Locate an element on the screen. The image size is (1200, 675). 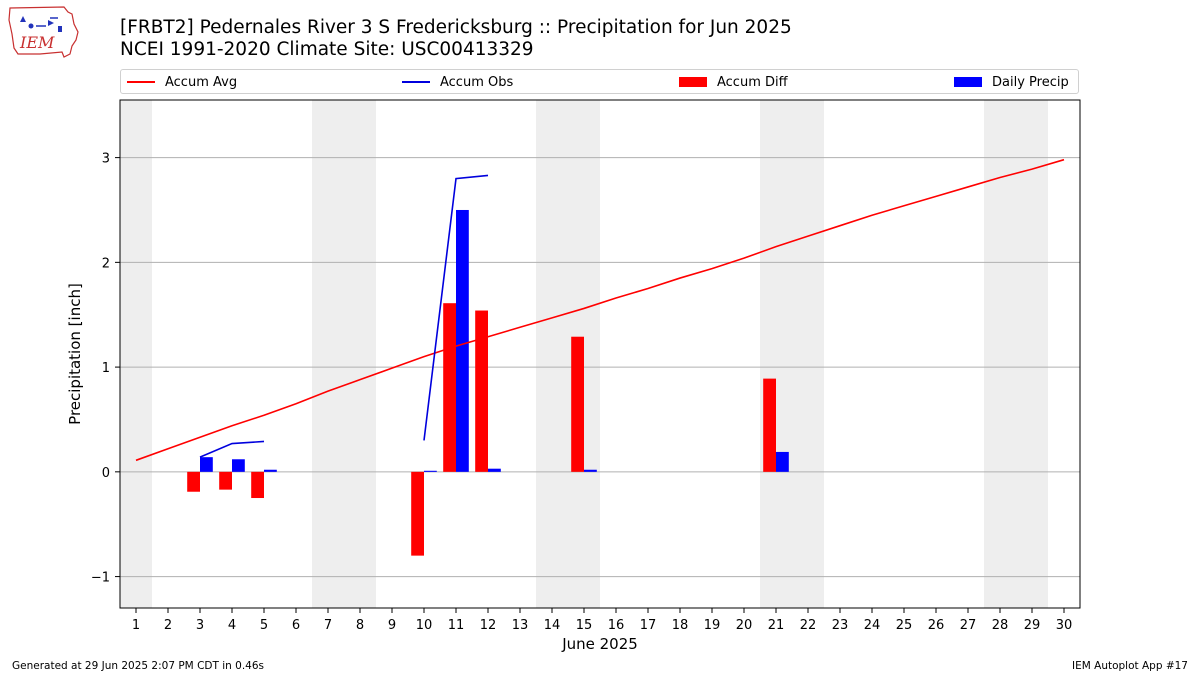
x-tick-label: 21 is located at coordinates (776, 625).